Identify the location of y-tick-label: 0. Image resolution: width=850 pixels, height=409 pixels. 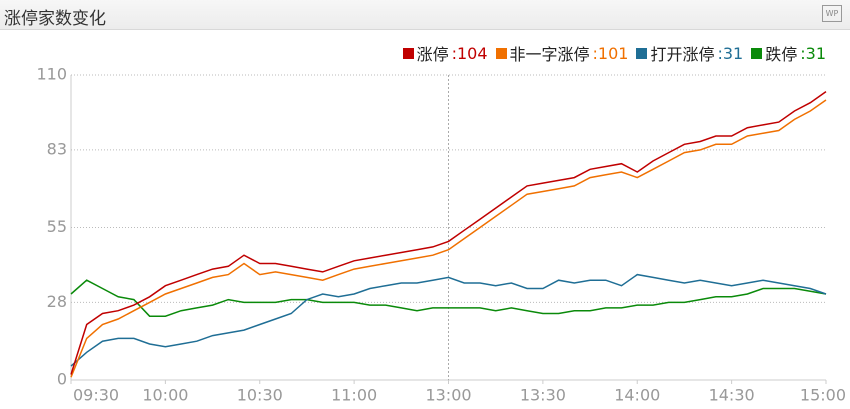
(62, 379).